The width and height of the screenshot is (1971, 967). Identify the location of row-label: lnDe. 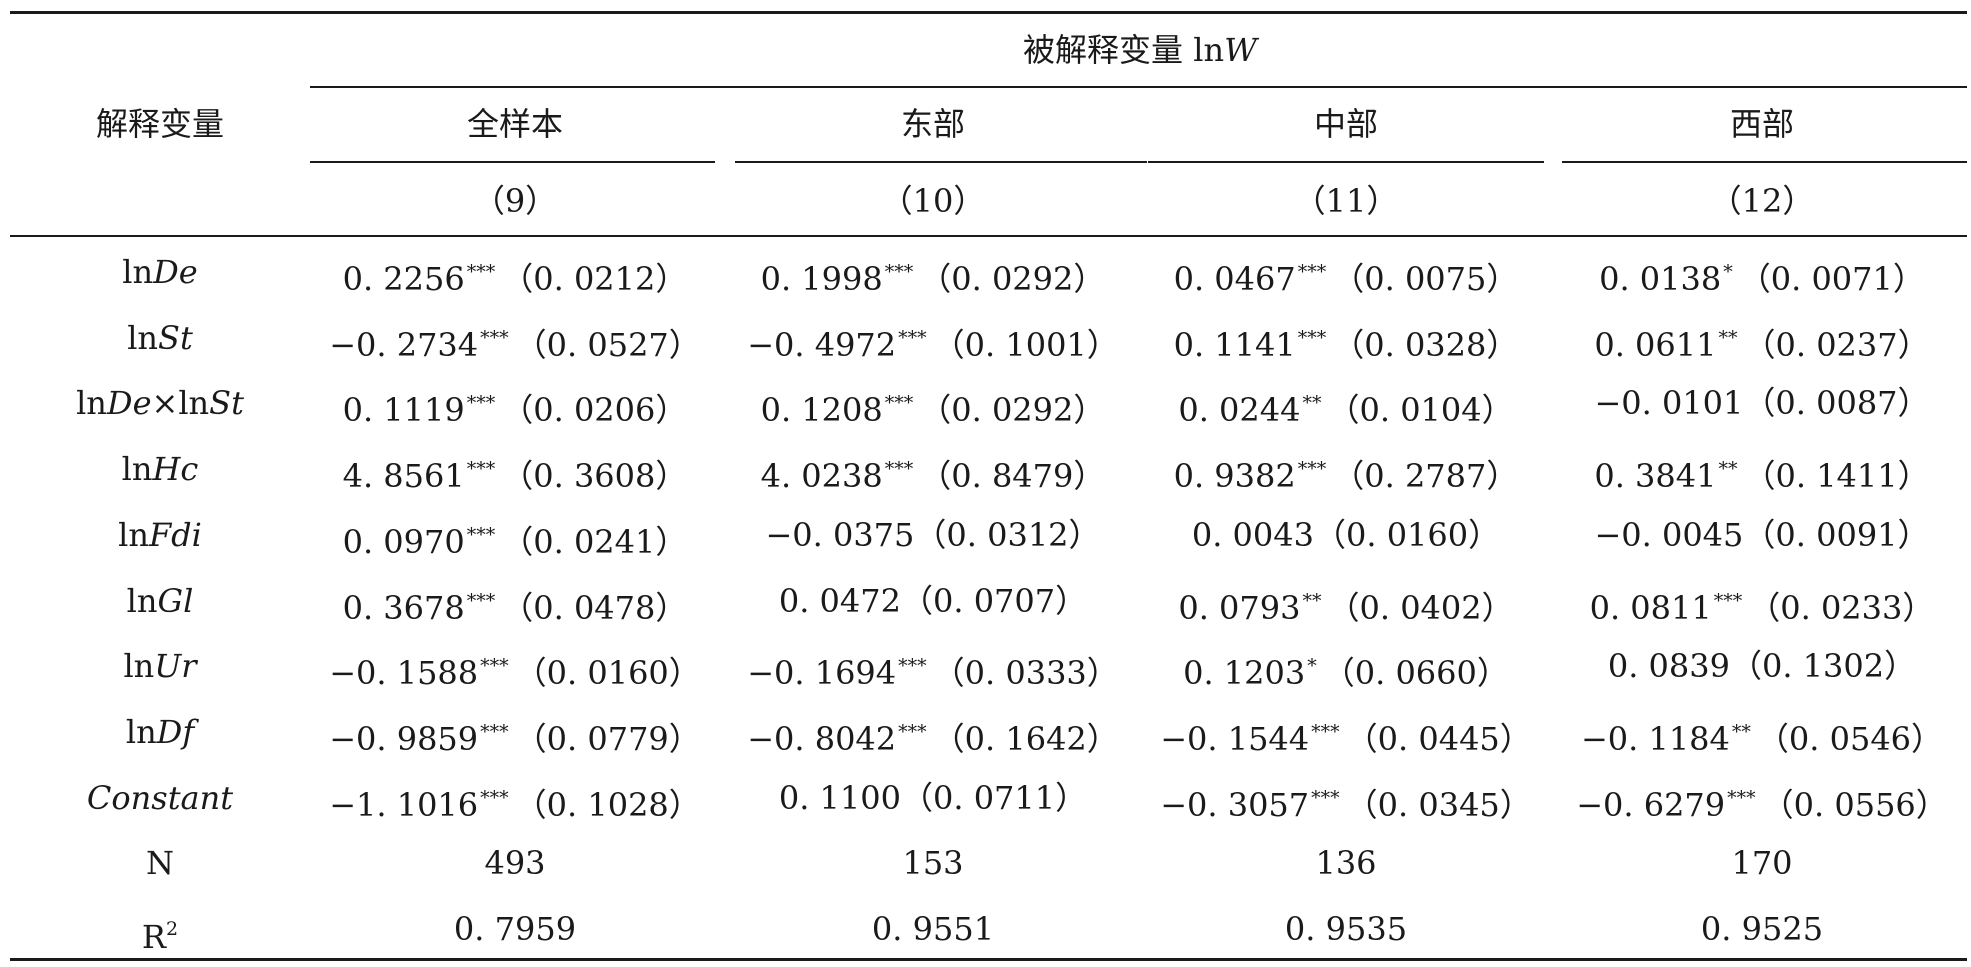
(159, 272).